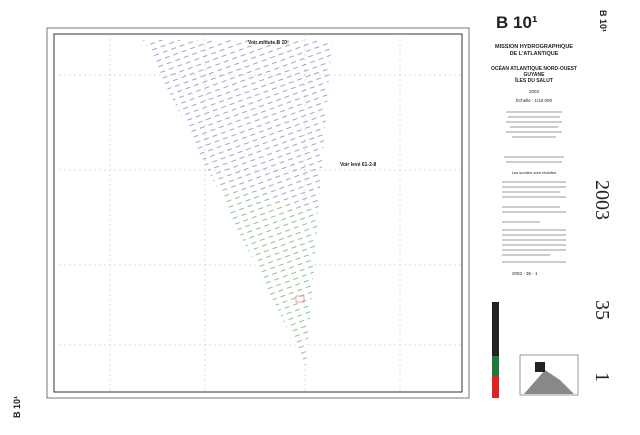  What do you see at coordinates (534, 91) in the screenshot?
I see `year: 2003` at bounding box center [534, 91].